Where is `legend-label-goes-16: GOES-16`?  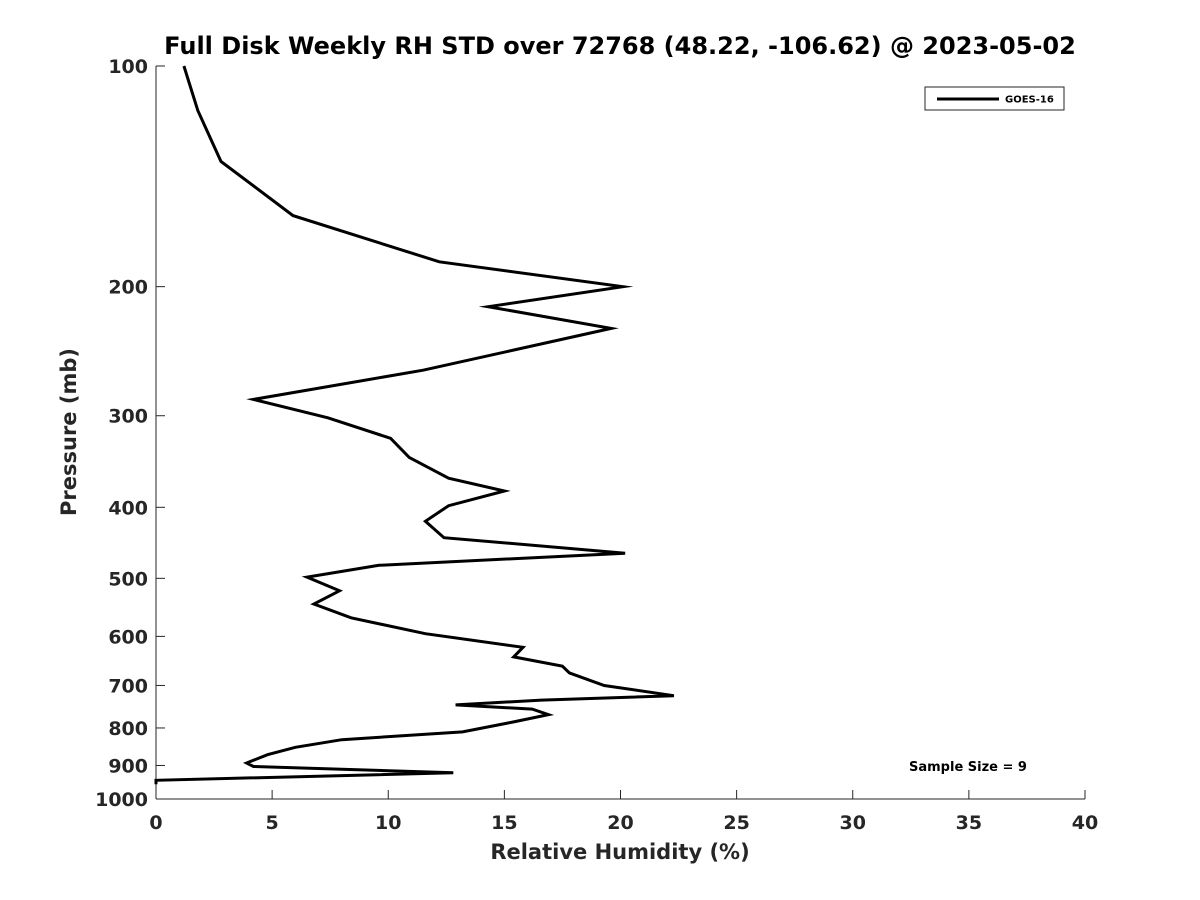 legend-label-goes-16: GOES-16 is located at coordinates (1029, 100).